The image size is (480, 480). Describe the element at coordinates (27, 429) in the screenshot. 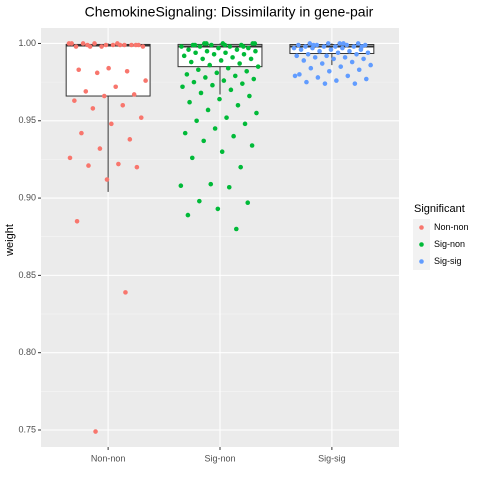

I see `y-tick-label: 0.75` at that location.